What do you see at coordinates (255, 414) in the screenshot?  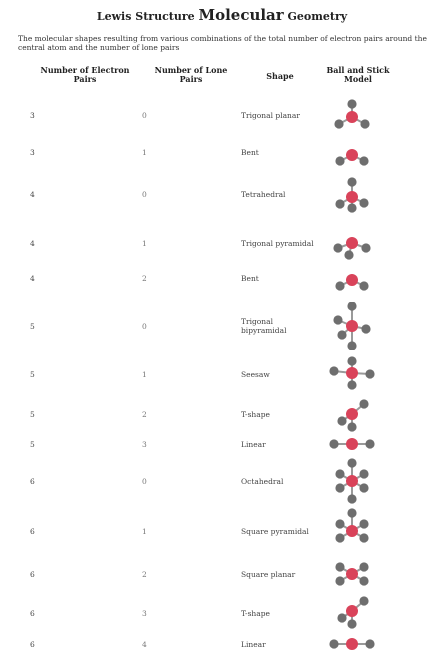 I see `shape-name-cell: T-shape` at bounding box center [255, 414].